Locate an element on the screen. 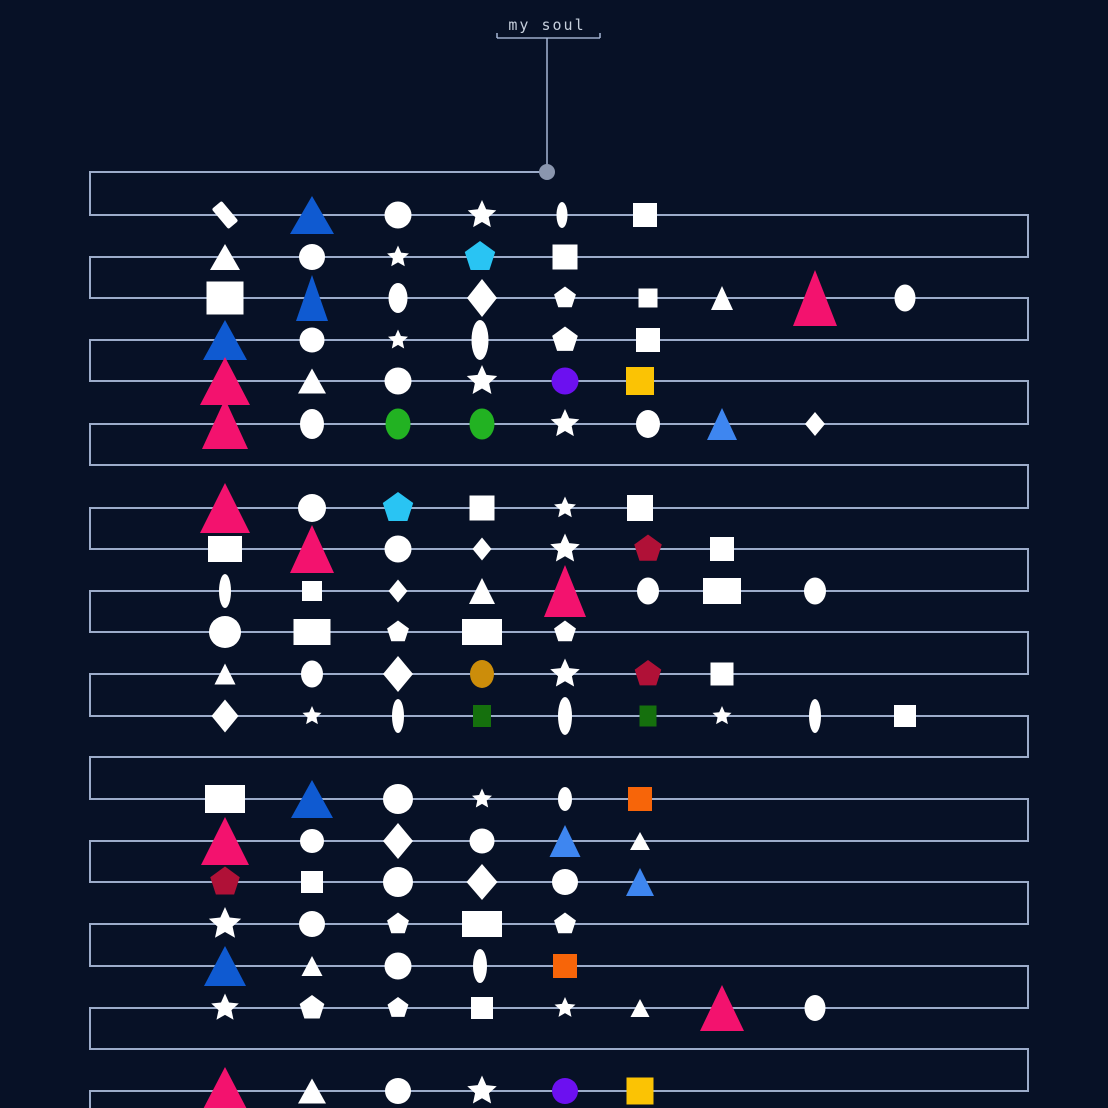 Image resolution: width=1108 pixels, height=1108 pixels. root-tree-layer is located at coordinates (548, 106).